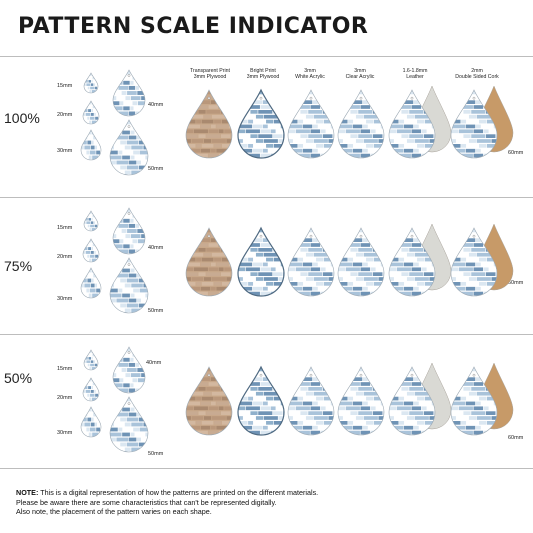  Describe the element at coordinates (360, 74) in the screenshot. I see `material-label-clear-acrylic: 3mm Clear Acrylic` at that location.